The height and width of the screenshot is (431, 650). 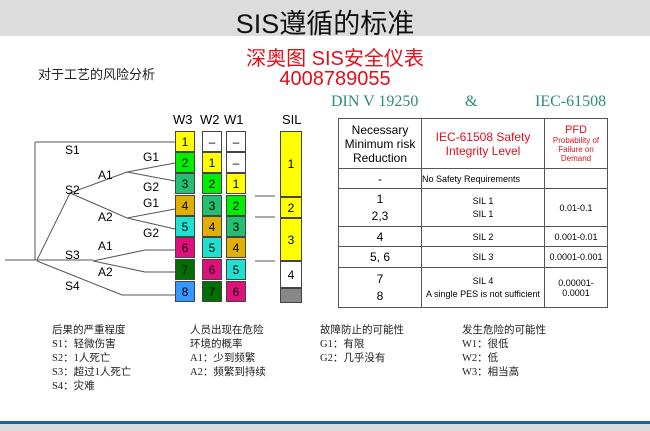 I want to click on legend-item: 人员出现在危险, so click(x=227, y=330).